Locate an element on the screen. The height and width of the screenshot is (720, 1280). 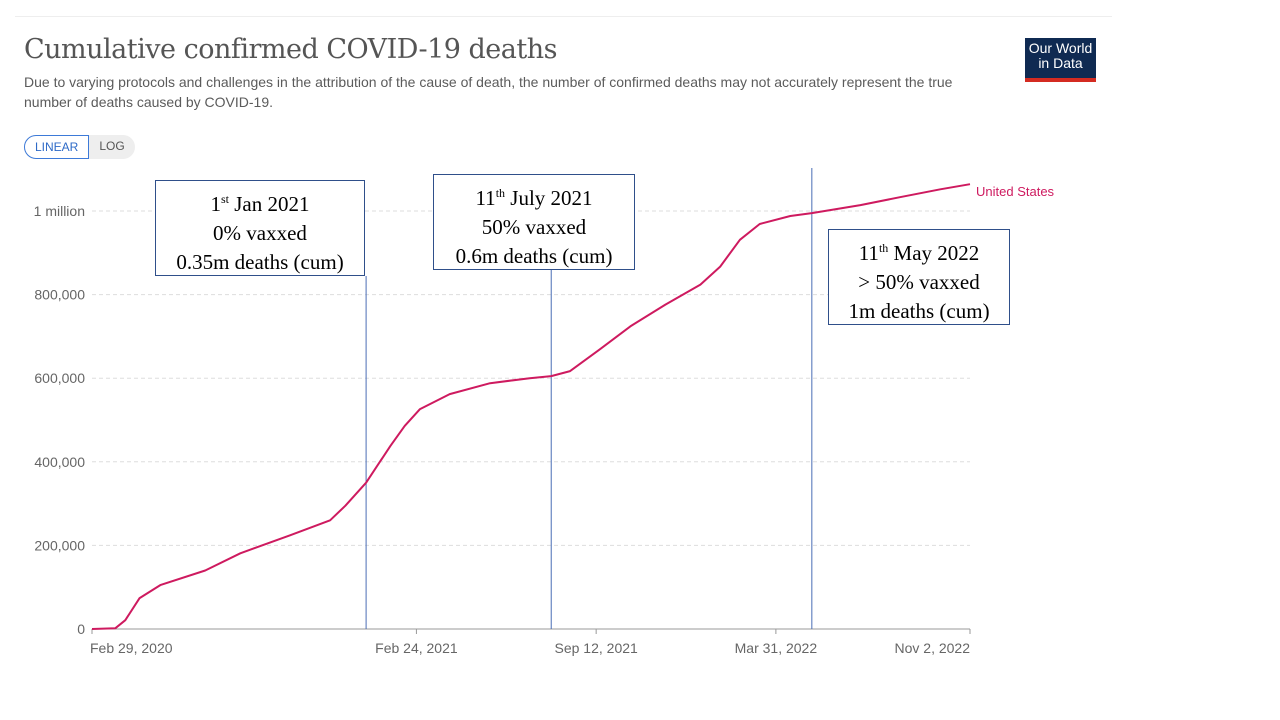
linear-button: LINEAR is located at coordinates (57, 147).